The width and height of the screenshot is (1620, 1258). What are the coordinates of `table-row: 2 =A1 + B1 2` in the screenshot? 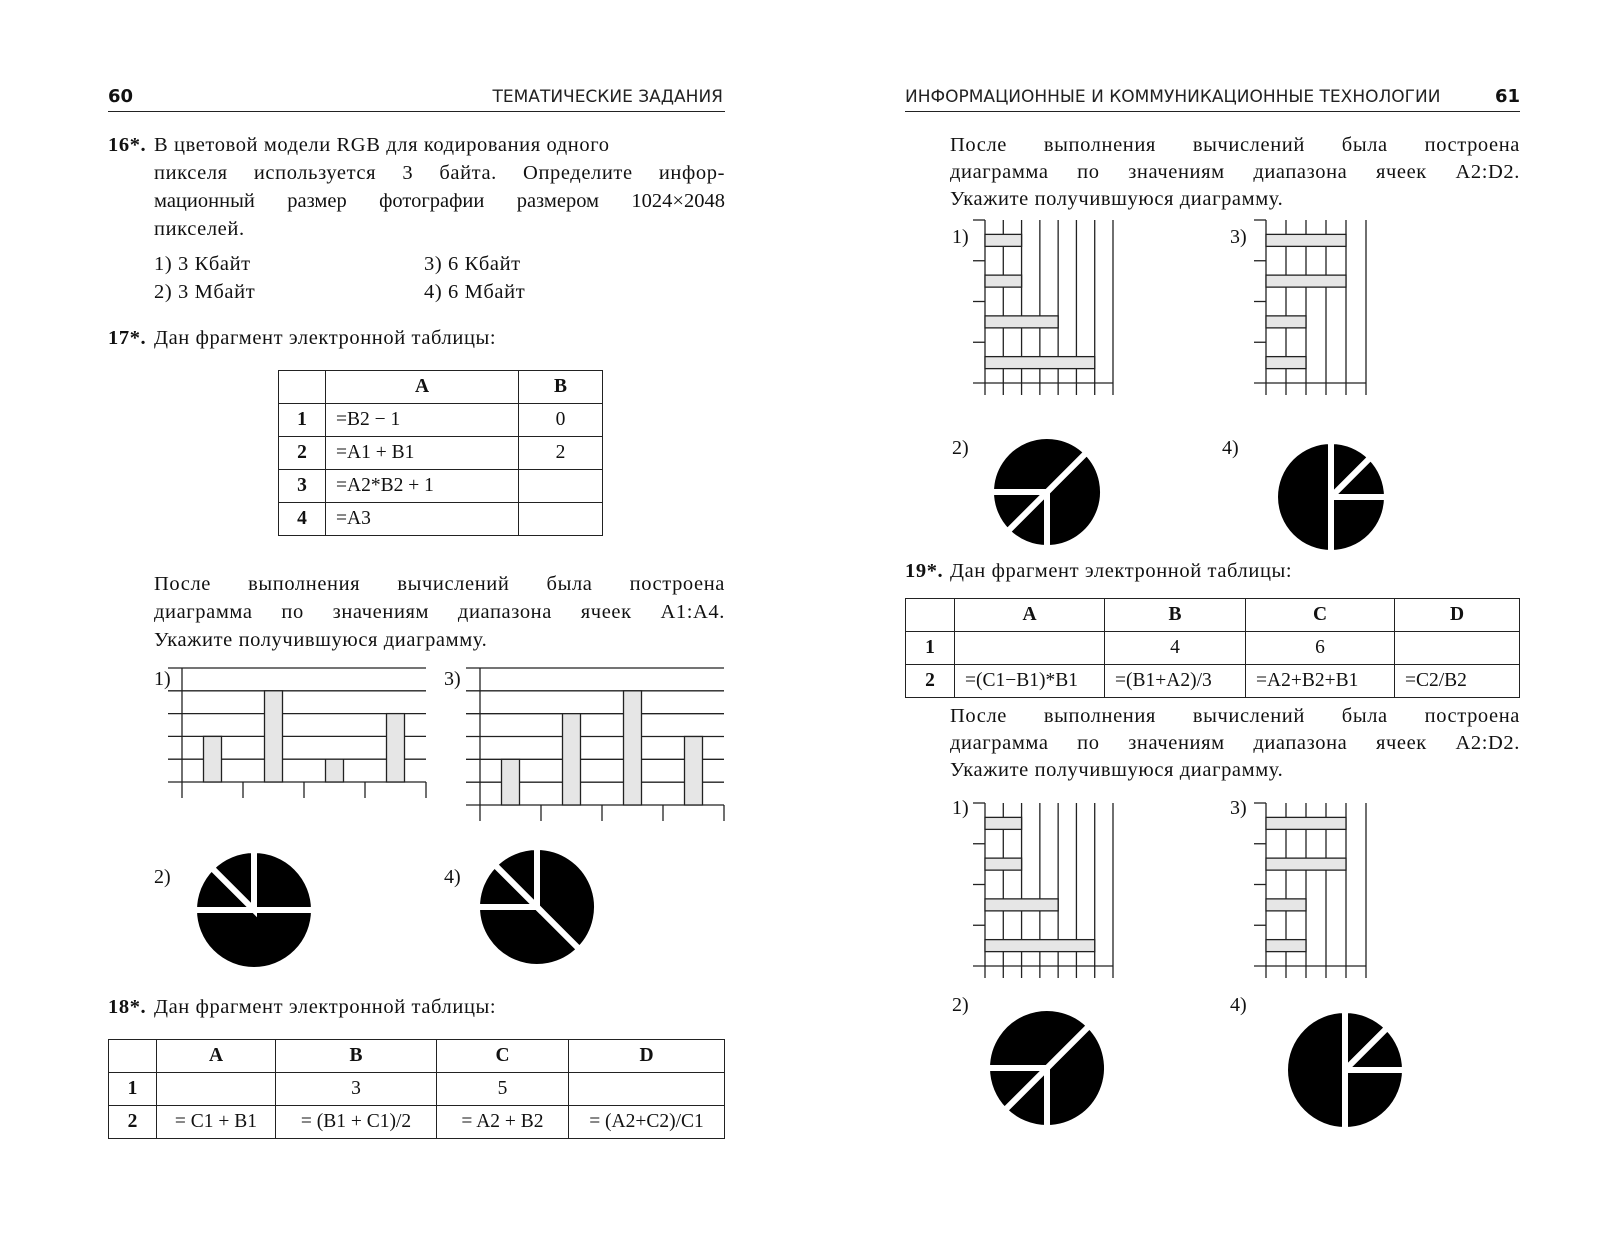 It's located at (440, 453).